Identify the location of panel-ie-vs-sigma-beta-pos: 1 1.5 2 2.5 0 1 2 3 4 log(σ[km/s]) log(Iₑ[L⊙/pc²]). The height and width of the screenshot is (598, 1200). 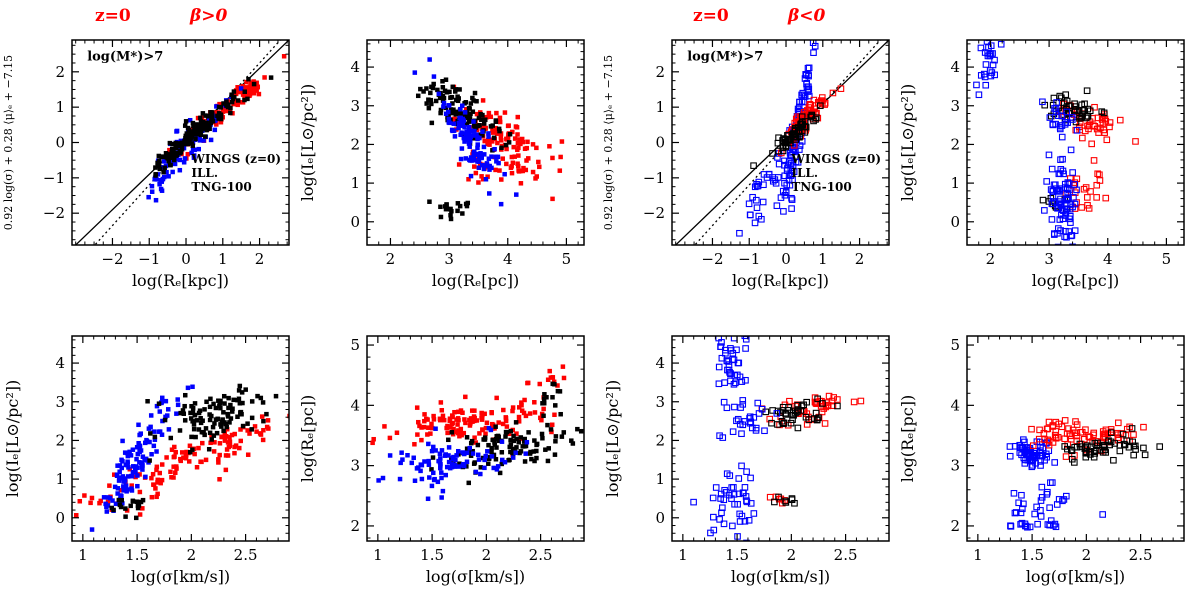
(149, 458).